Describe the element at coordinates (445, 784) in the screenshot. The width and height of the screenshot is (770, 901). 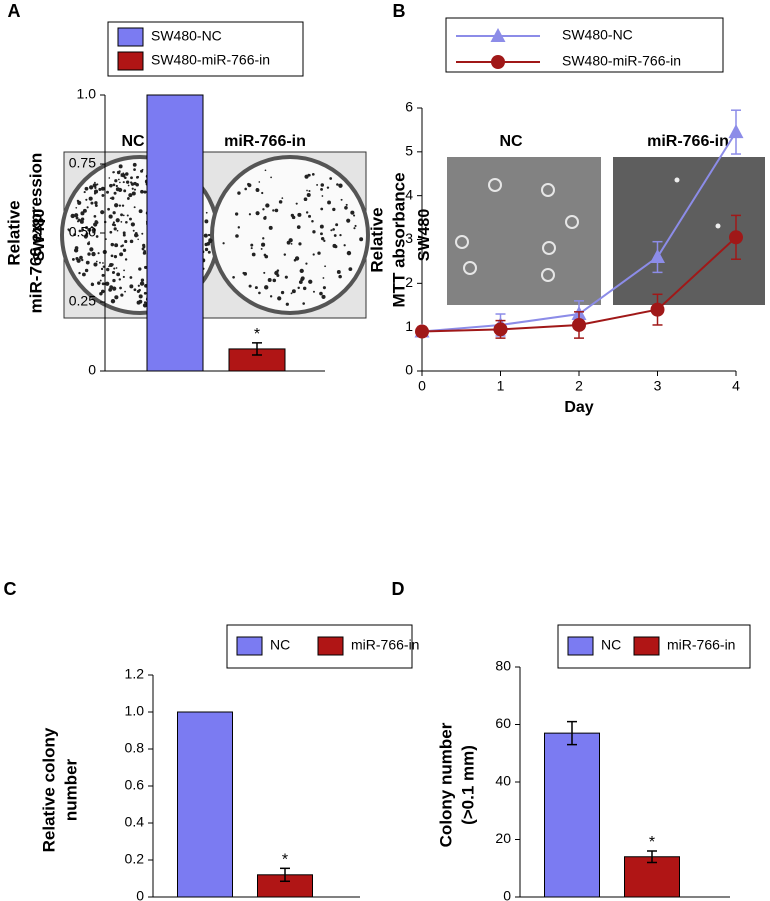
I see `y-axis-label: Colony number` at that location.